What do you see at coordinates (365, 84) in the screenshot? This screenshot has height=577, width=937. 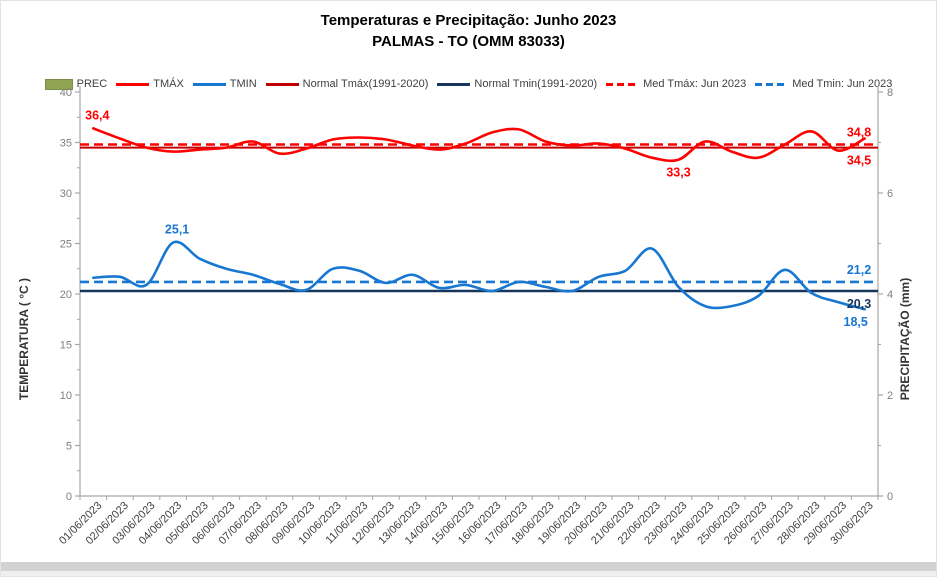 I see `legend-label: Normal Tmáx(1991-2020)` at bounding box center [365, 84].